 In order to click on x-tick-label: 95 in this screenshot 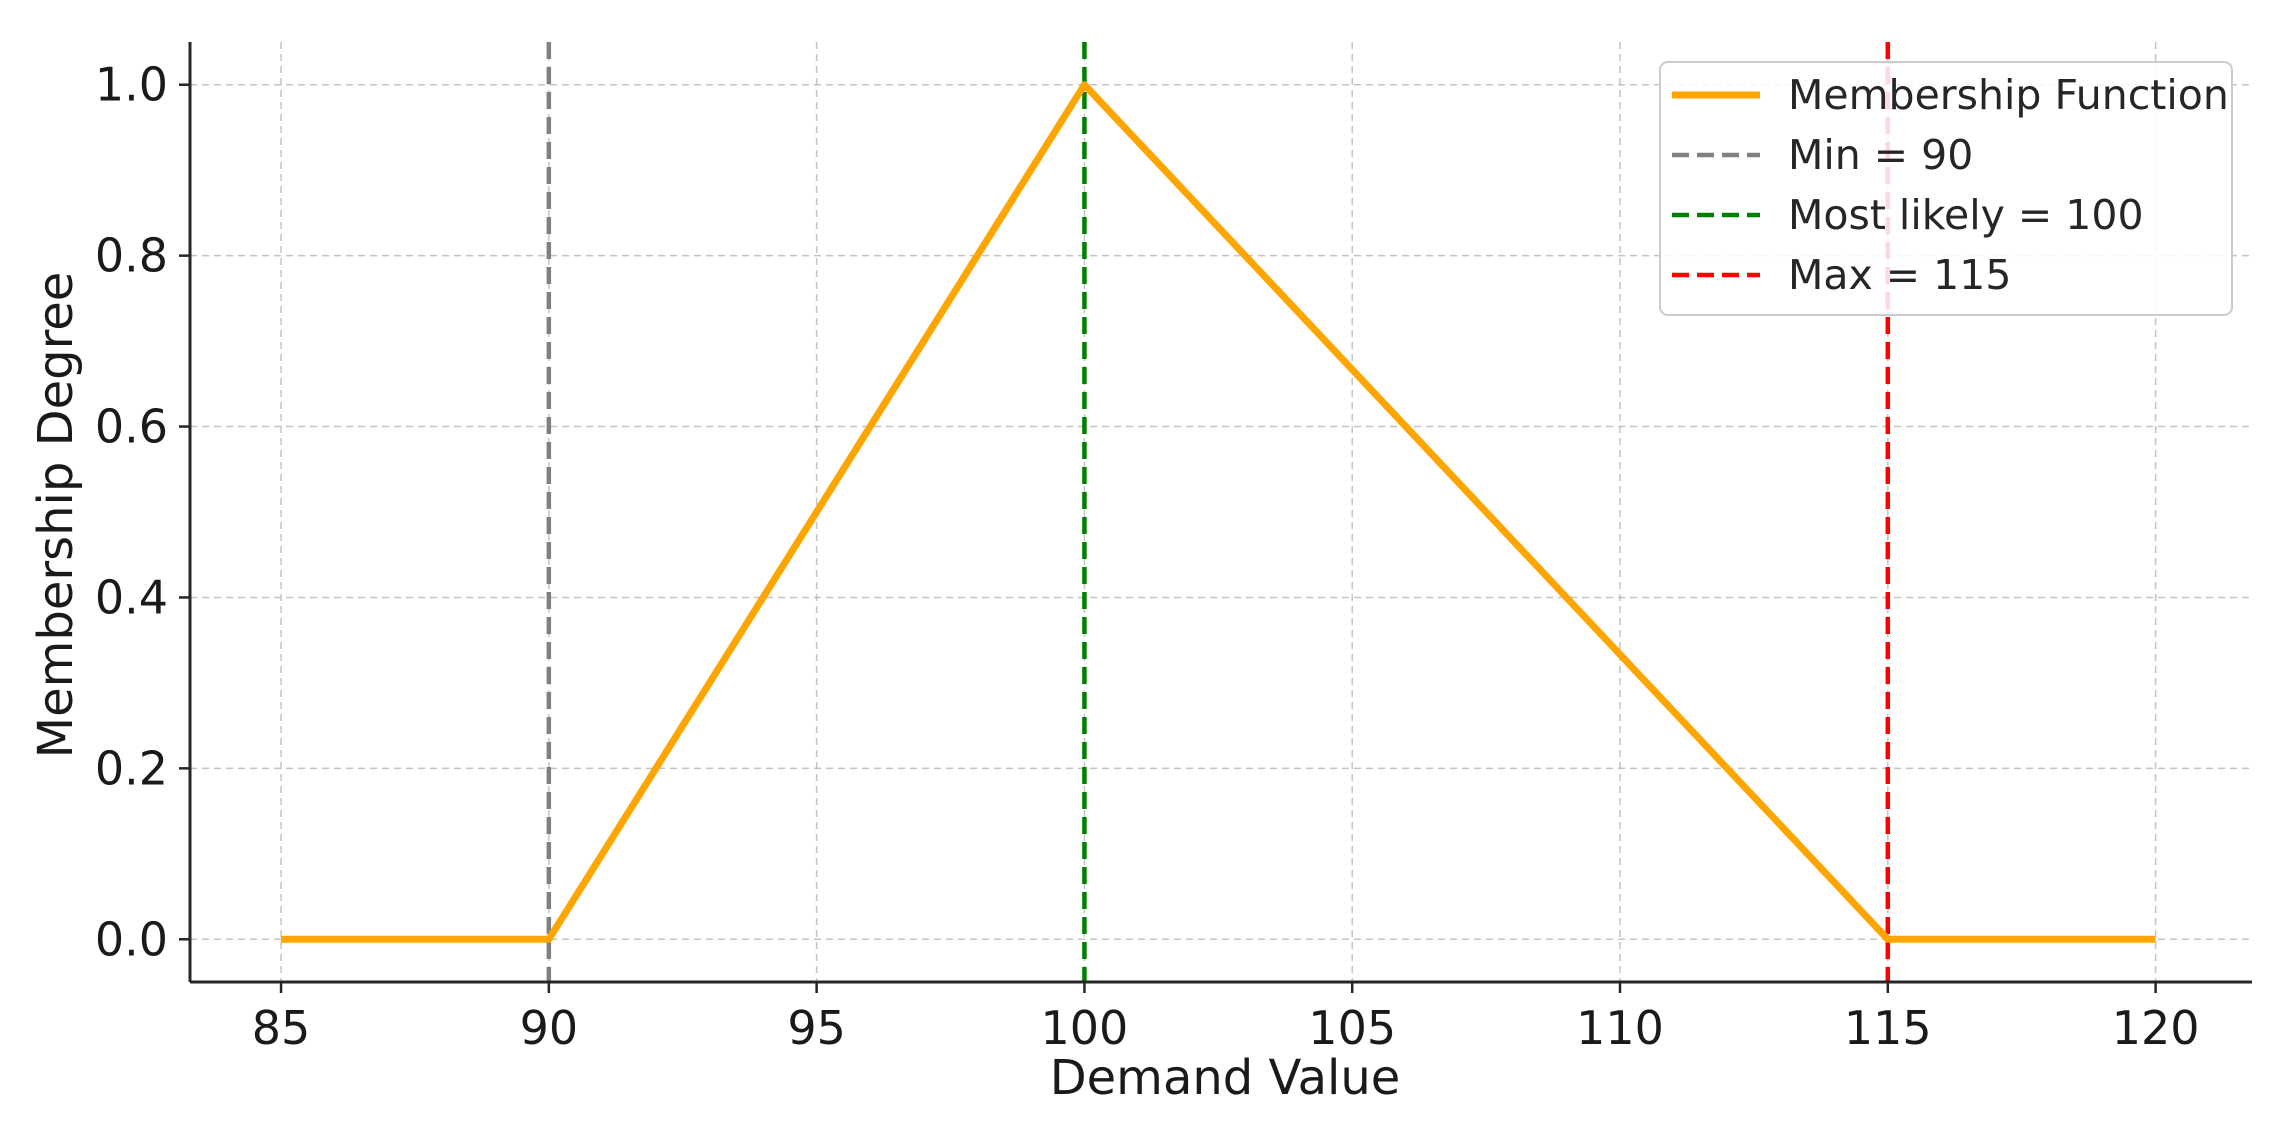, I will do `click(816, 1028)`.